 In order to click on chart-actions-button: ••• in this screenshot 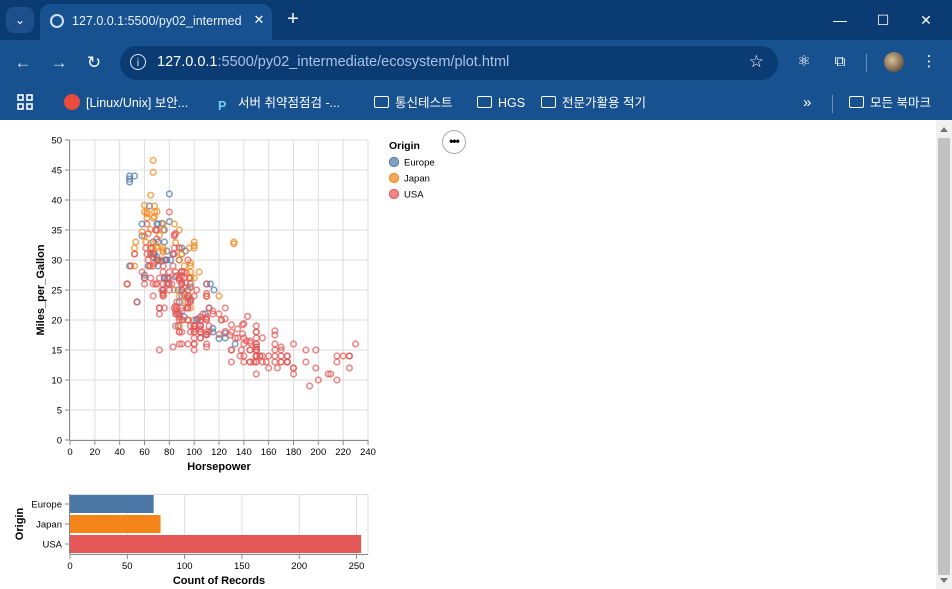, I will do `click(454, 142)`.